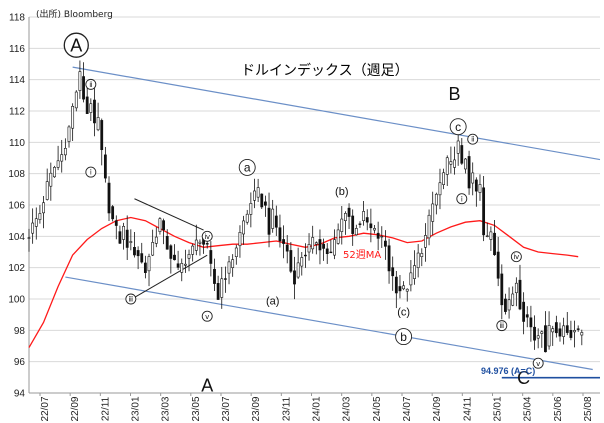  Describe the element at coordinates (403, 337) in the screenshot. I see `wave-label: b` at that location.